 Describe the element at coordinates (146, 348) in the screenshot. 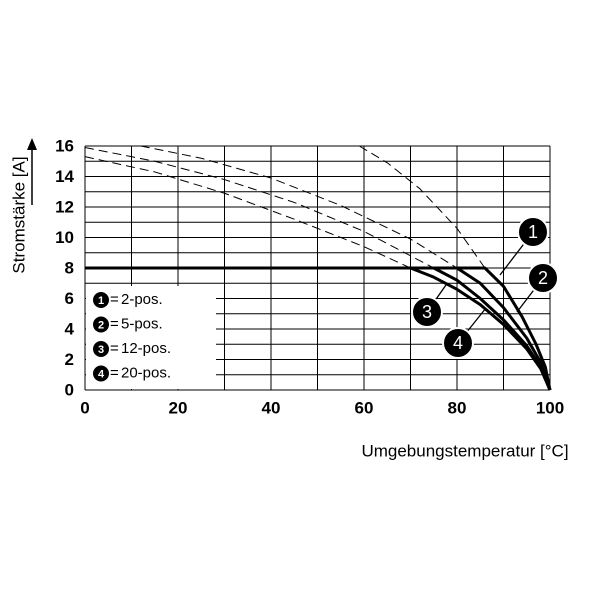

I see `legend-label: 12-pos.` at that location.